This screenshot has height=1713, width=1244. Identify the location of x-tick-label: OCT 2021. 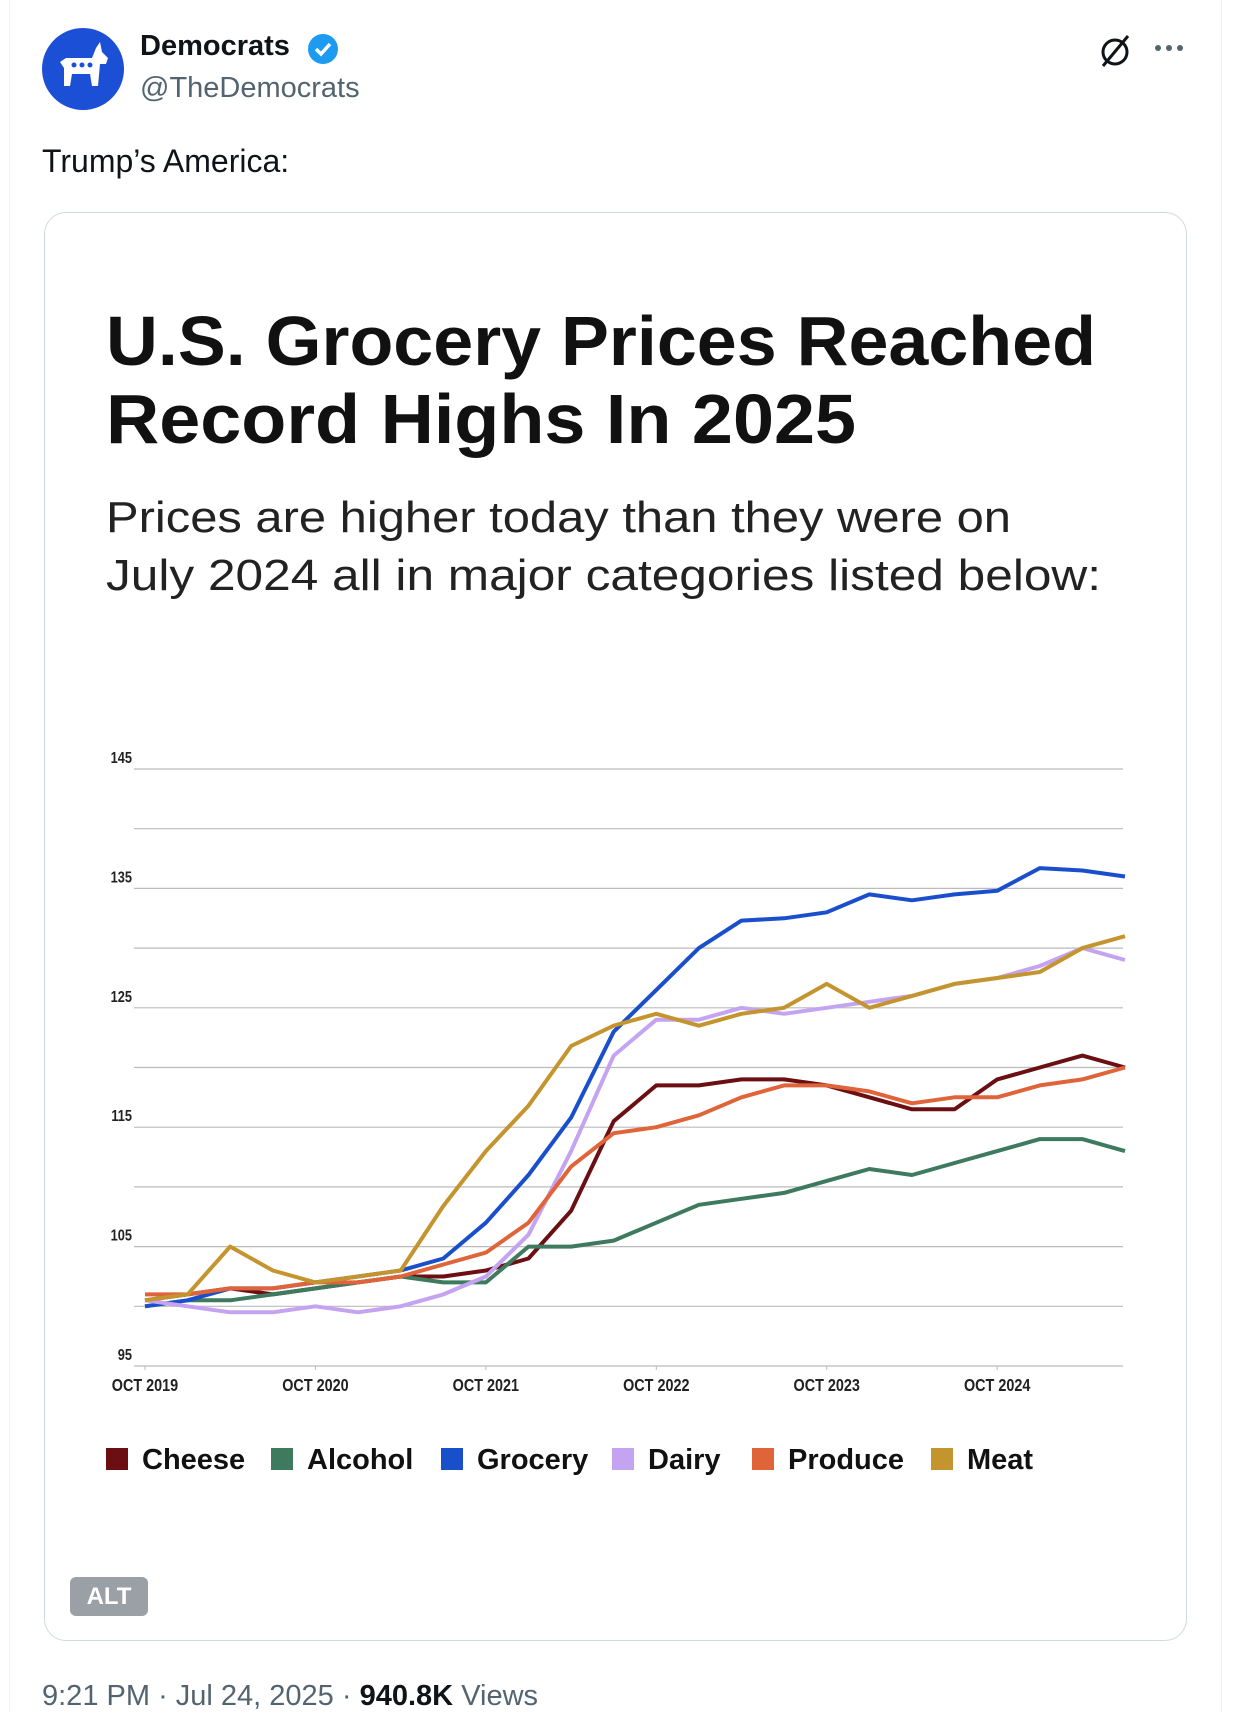
(486, 1386).